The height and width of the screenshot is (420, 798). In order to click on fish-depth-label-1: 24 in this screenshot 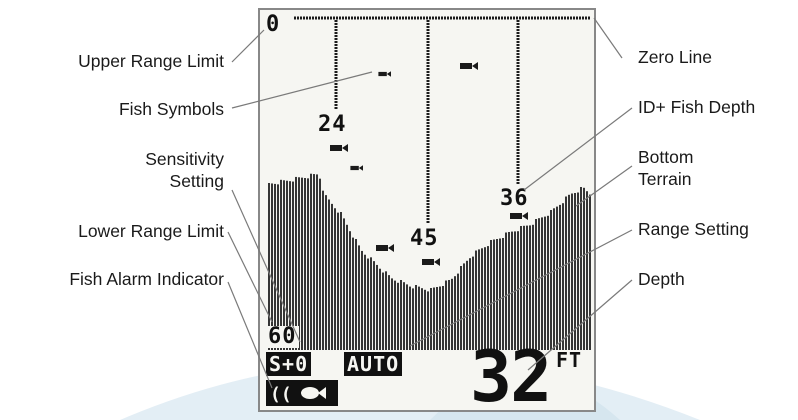, I will do `click(332, 124)`.